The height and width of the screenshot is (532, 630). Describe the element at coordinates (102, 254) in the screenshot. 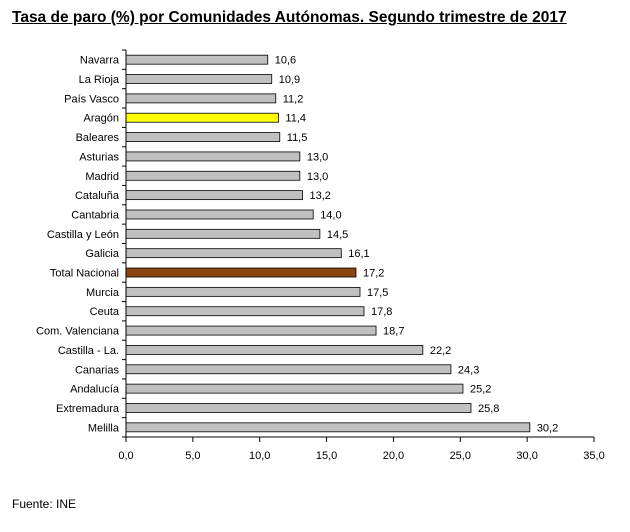

I see `category-label: Galicia` at that location.